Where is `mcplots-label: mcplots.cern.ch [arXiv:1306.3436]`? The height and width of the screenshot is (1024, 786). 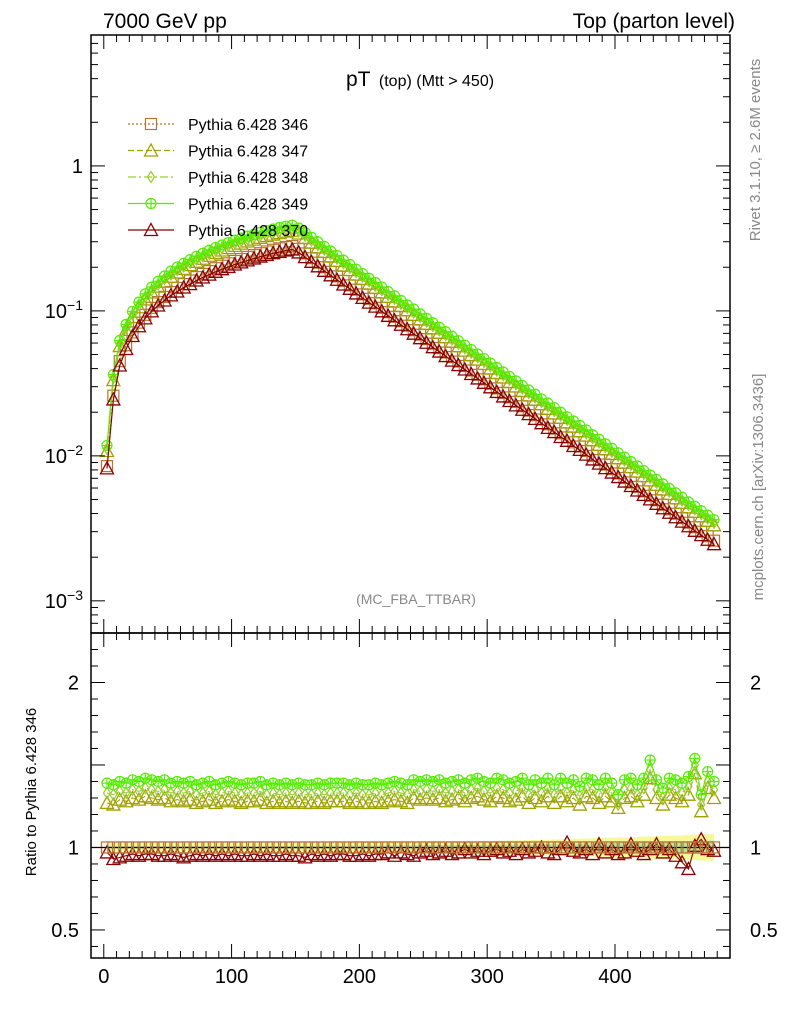 mcplots-label: mcplots.cern.ch [arXiv:1306.3436] is located at coordinates (758, 487).